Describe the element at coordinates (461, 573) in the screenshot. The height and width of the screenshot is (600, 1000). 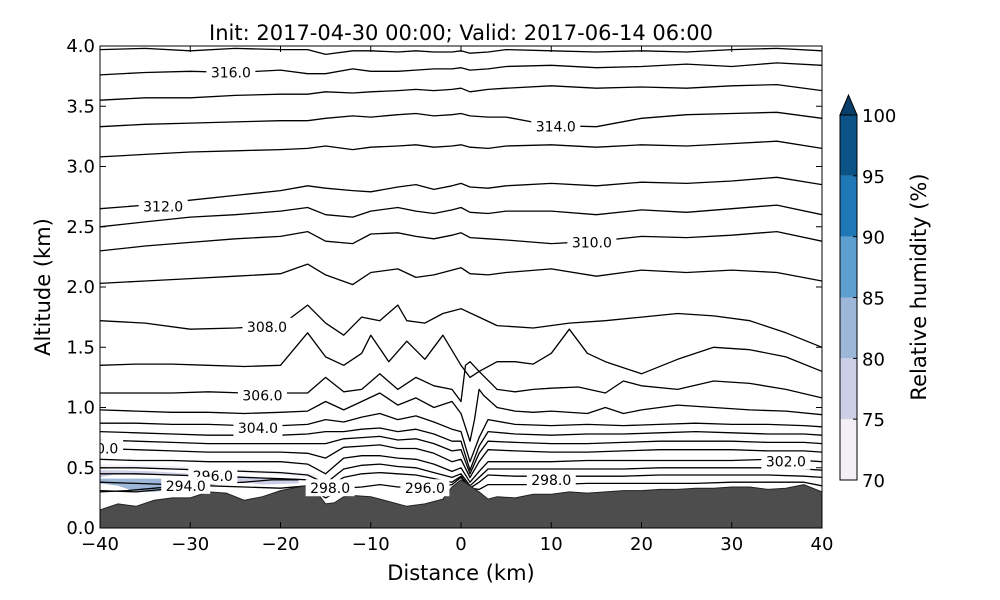
I see `x-axis-label: Distance (km)` at that location.